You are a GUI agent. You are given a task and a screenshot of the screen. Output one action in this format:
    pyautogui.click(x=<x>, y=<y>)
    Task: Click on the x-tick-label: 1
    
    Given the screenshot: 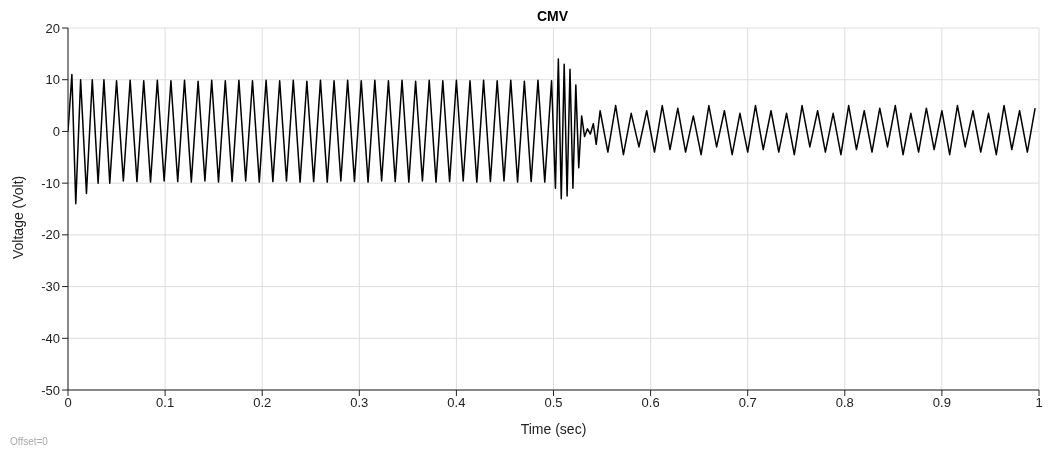 What is the action you would take?
    pyautogui.click(x=1039, y=403)
    